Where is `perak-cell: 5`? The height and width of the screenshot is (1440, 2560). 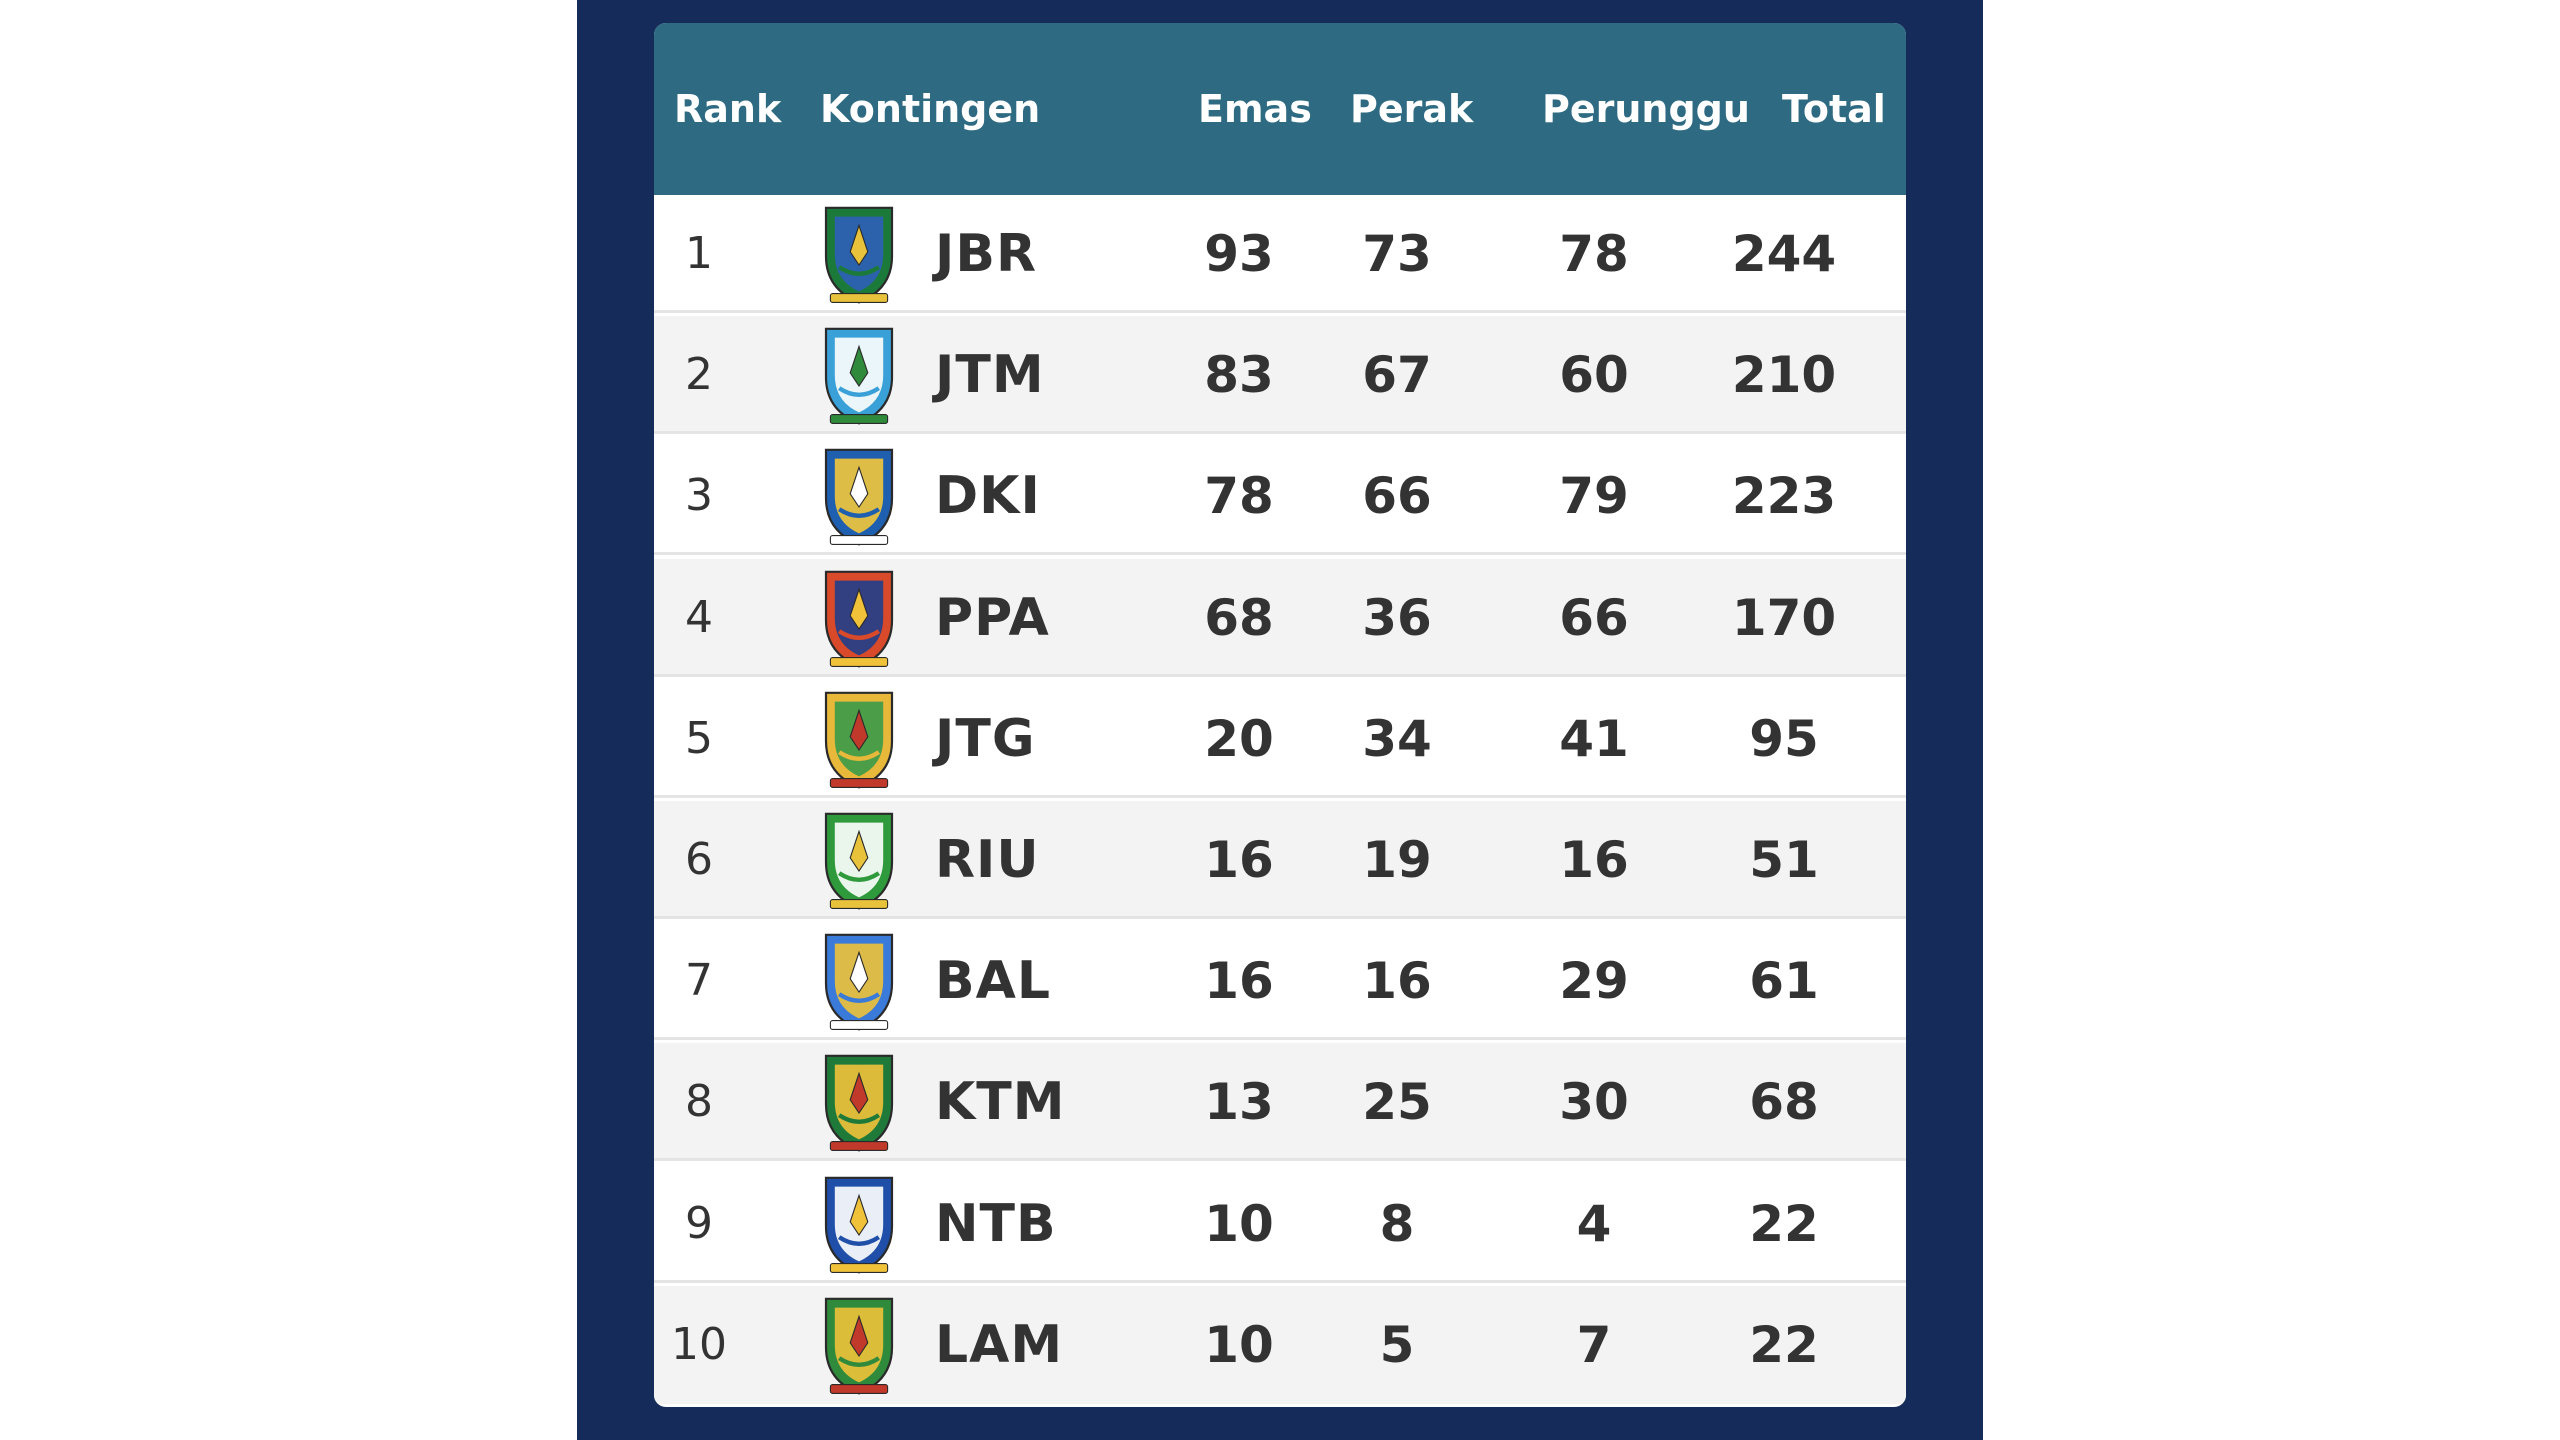
perak-cell: 5 is located at coordinates (1397, 1344).